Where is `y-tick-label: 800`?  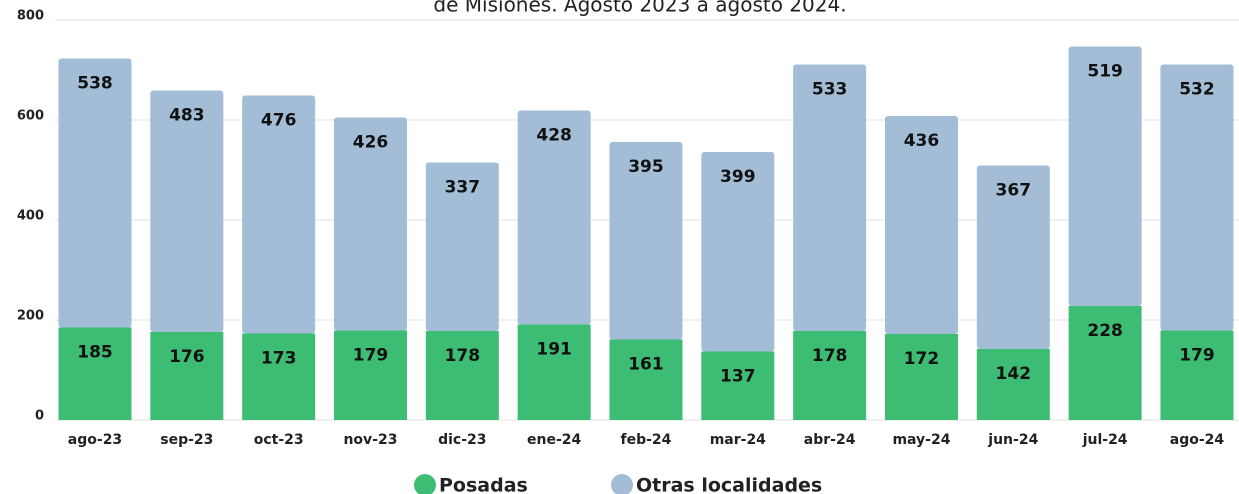
y-tick-label: 800 is located at coordinates (30, 16).